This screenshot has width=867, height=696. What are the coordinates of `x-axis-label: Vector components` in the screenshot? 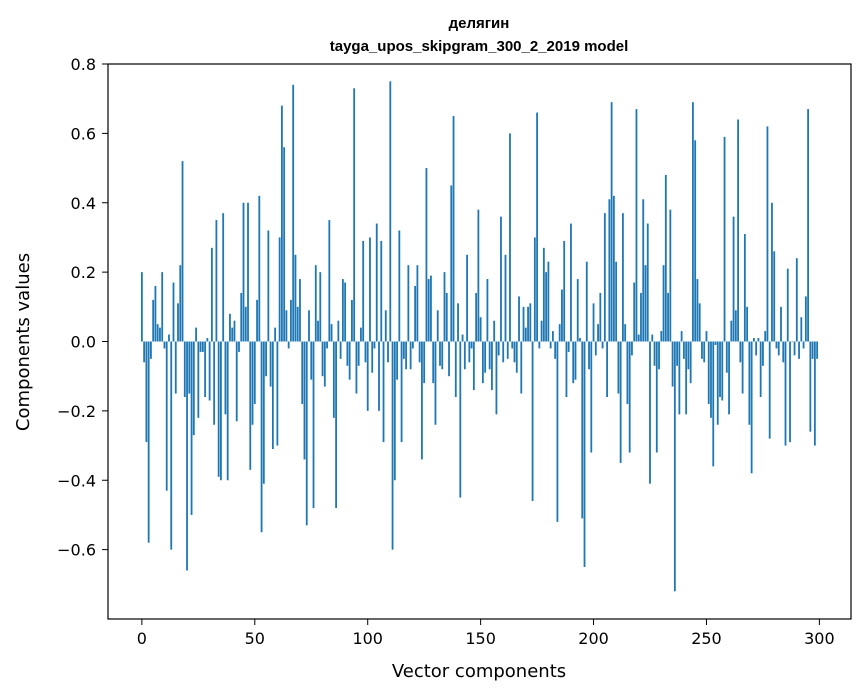 It's located at (479, 671).